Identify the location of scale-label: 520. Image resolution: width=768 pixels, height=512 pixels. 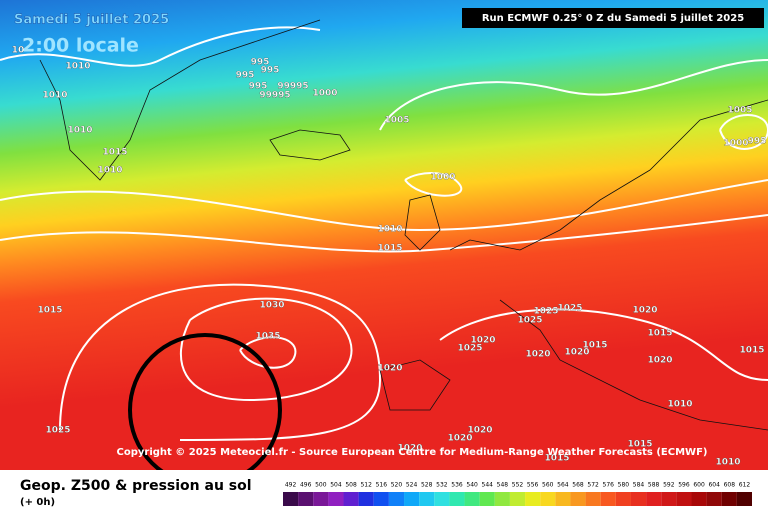
(397, 485).